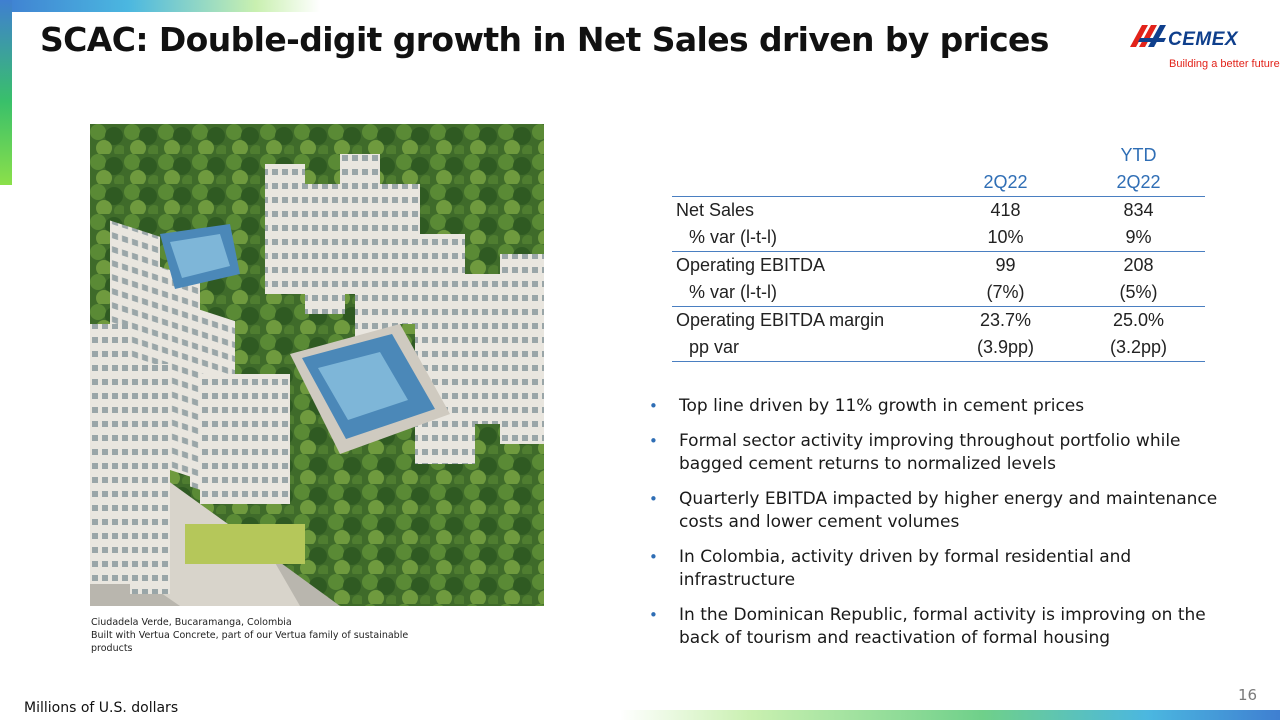 The width and height of the screenshot is (1280, 720). I want to click on table-row: Operating EBITDA 99 208, so click(938, 265).